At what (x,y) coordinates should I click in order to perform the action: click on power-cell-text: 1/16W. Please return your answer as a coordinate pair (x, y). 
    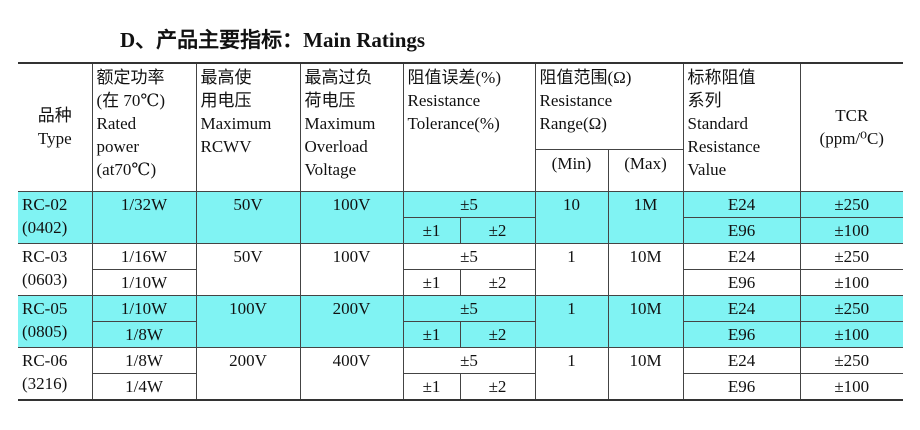
    Looking at the image, I should click on (144, 256).